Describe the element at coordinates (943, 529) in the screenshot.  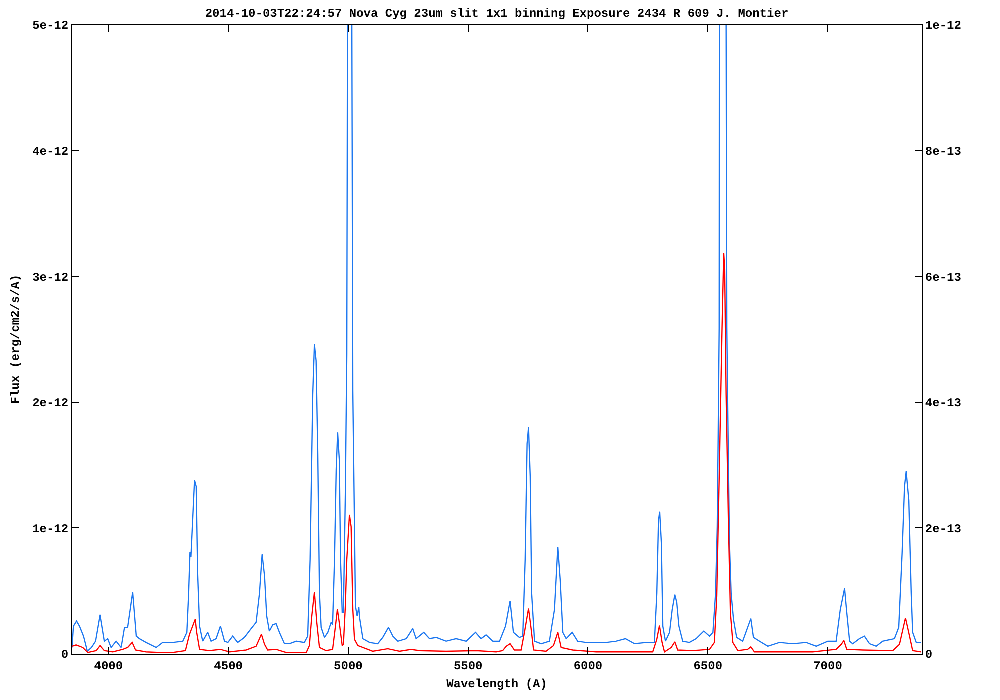
I see `y2-tick-label: 2e-13` at that location.